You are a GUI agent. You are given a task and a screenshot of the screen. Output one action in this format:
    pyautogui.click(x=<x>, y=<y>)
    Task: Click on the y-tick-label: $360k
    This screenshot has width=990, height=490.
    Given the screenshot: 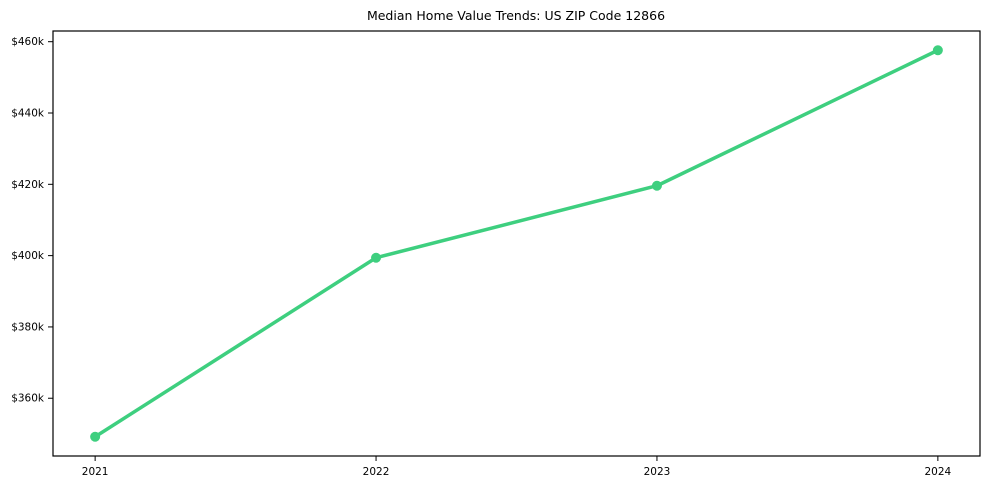 What is the action you would take?
    pyautogui.click(x=28, y=399)
    